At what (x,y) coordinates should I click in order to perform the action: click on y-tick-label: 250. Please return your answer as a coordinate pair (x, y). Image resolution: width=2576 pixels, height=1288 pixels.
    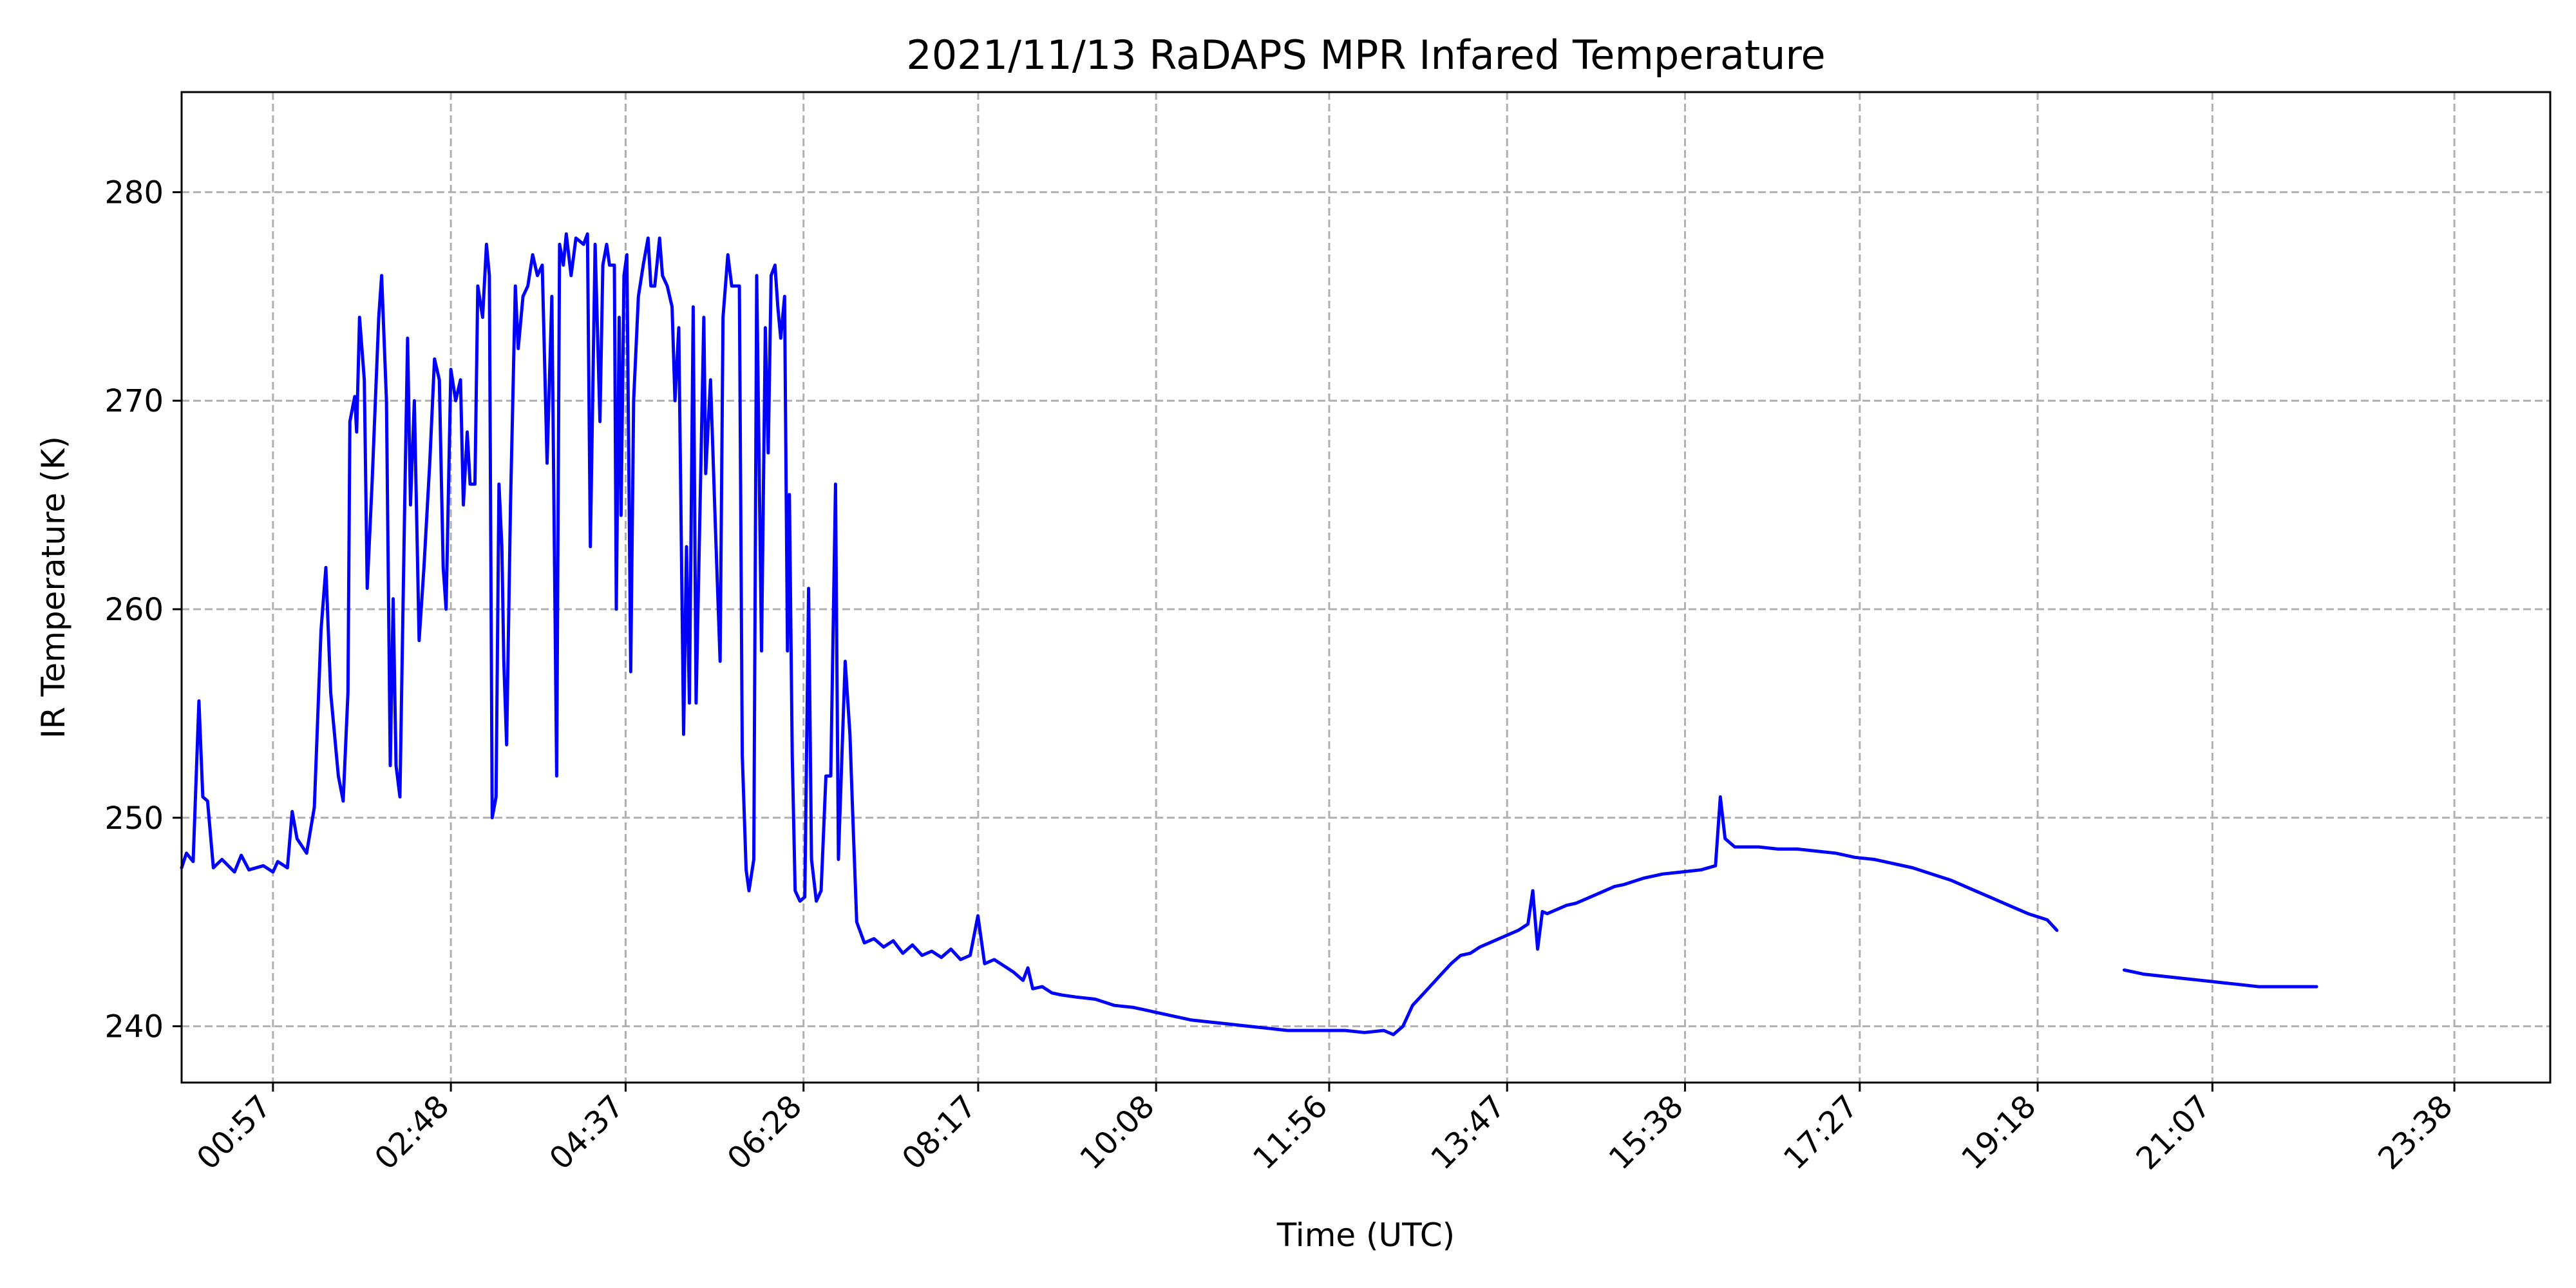
    Looking at the image, I should click on (134, 818).